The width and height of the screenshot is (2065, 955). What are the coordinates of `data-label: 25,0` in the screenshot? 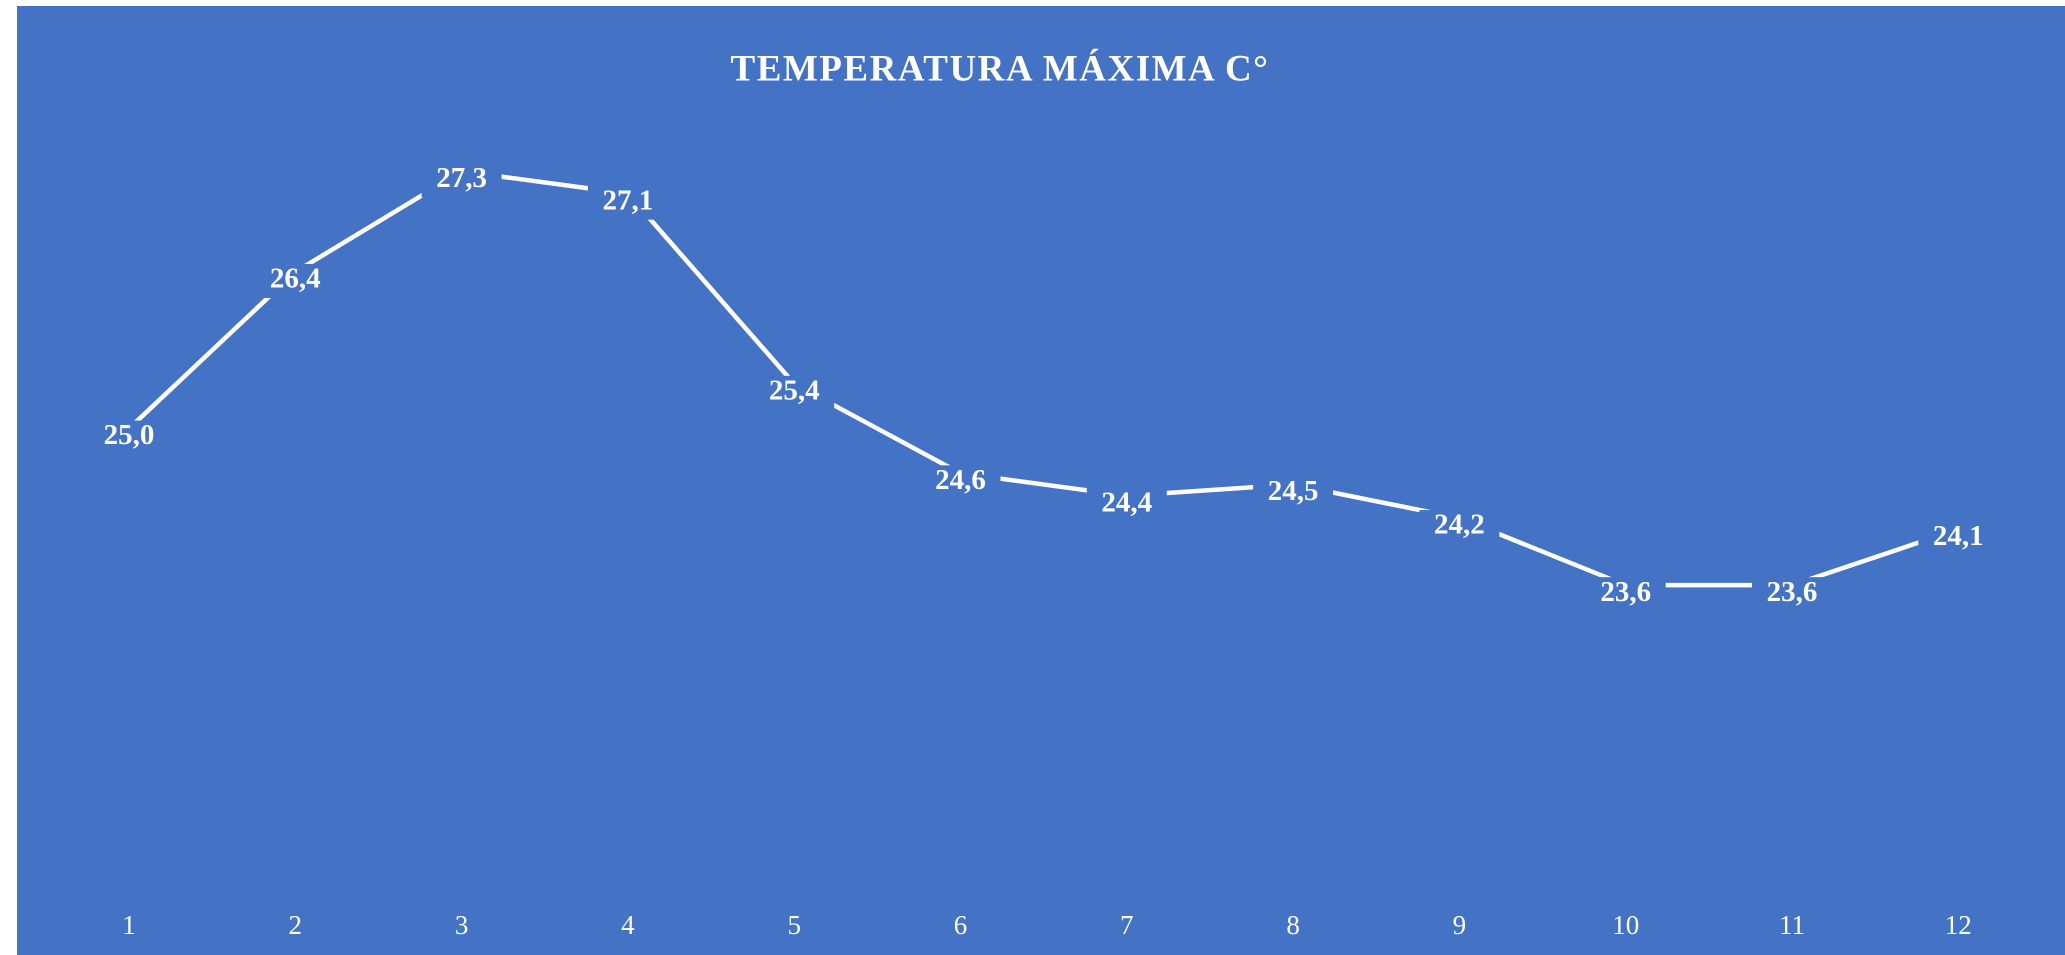 It's located at (129, 435).